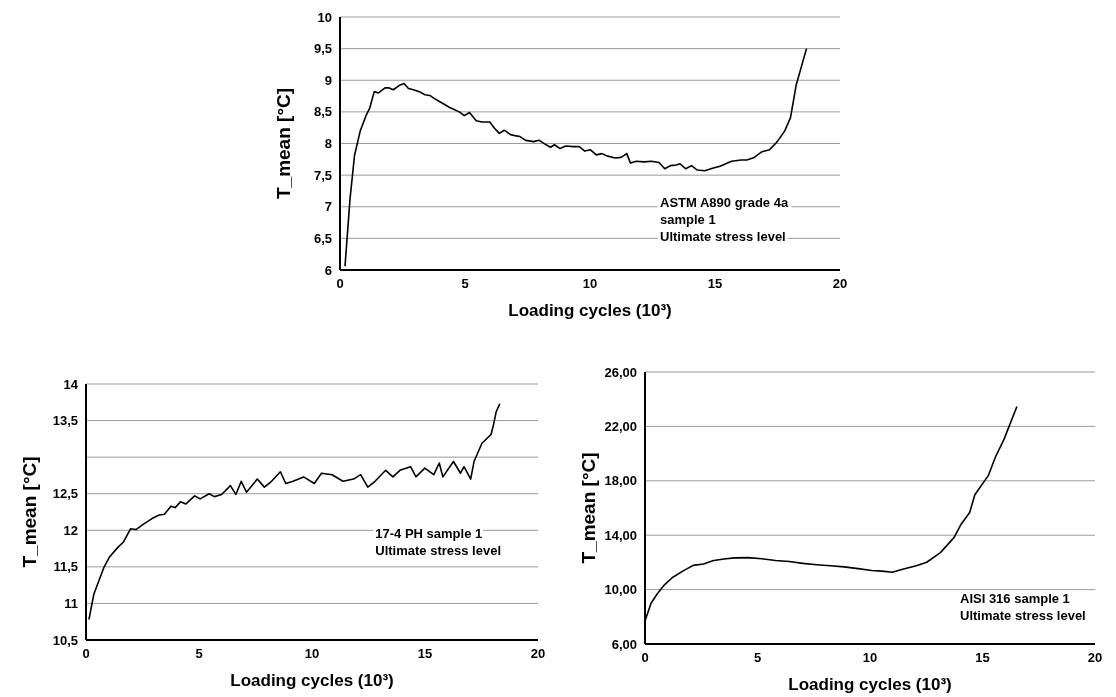  Describe the element at coordinates (65, 567) in the screenshot. I see `y-tick-label: 11,5` at that location.